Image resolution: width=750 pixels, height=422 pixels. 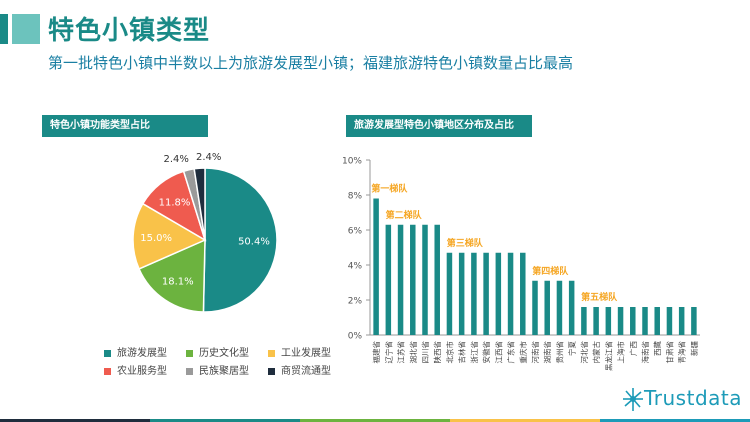 I want to click on footer-stripe-navy, so click(x=75, y=420).